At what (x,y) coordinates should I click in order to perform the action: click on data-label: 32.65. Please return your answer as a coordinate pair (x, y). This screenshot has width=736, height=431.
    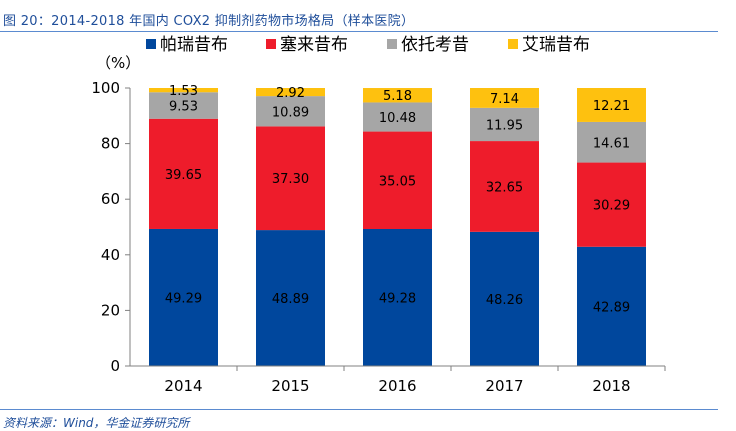
    Looking at the image, I should click on (504, 187).